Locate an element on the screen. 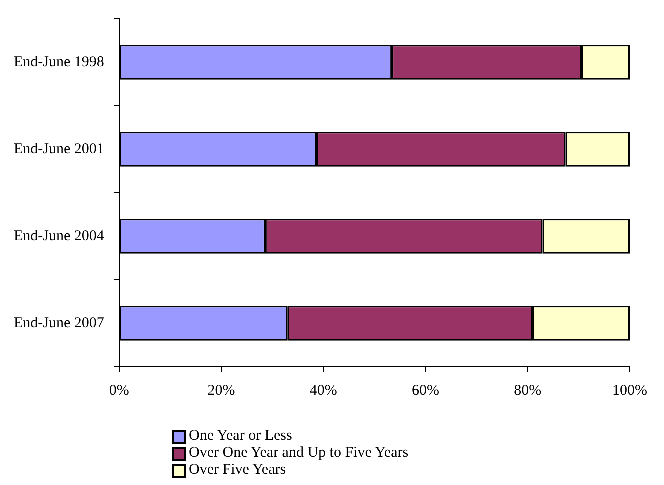 Image resolution: width=664 pixels, height=485 pixels. x-tick-label: 0% is located at coordinates (119, 390).